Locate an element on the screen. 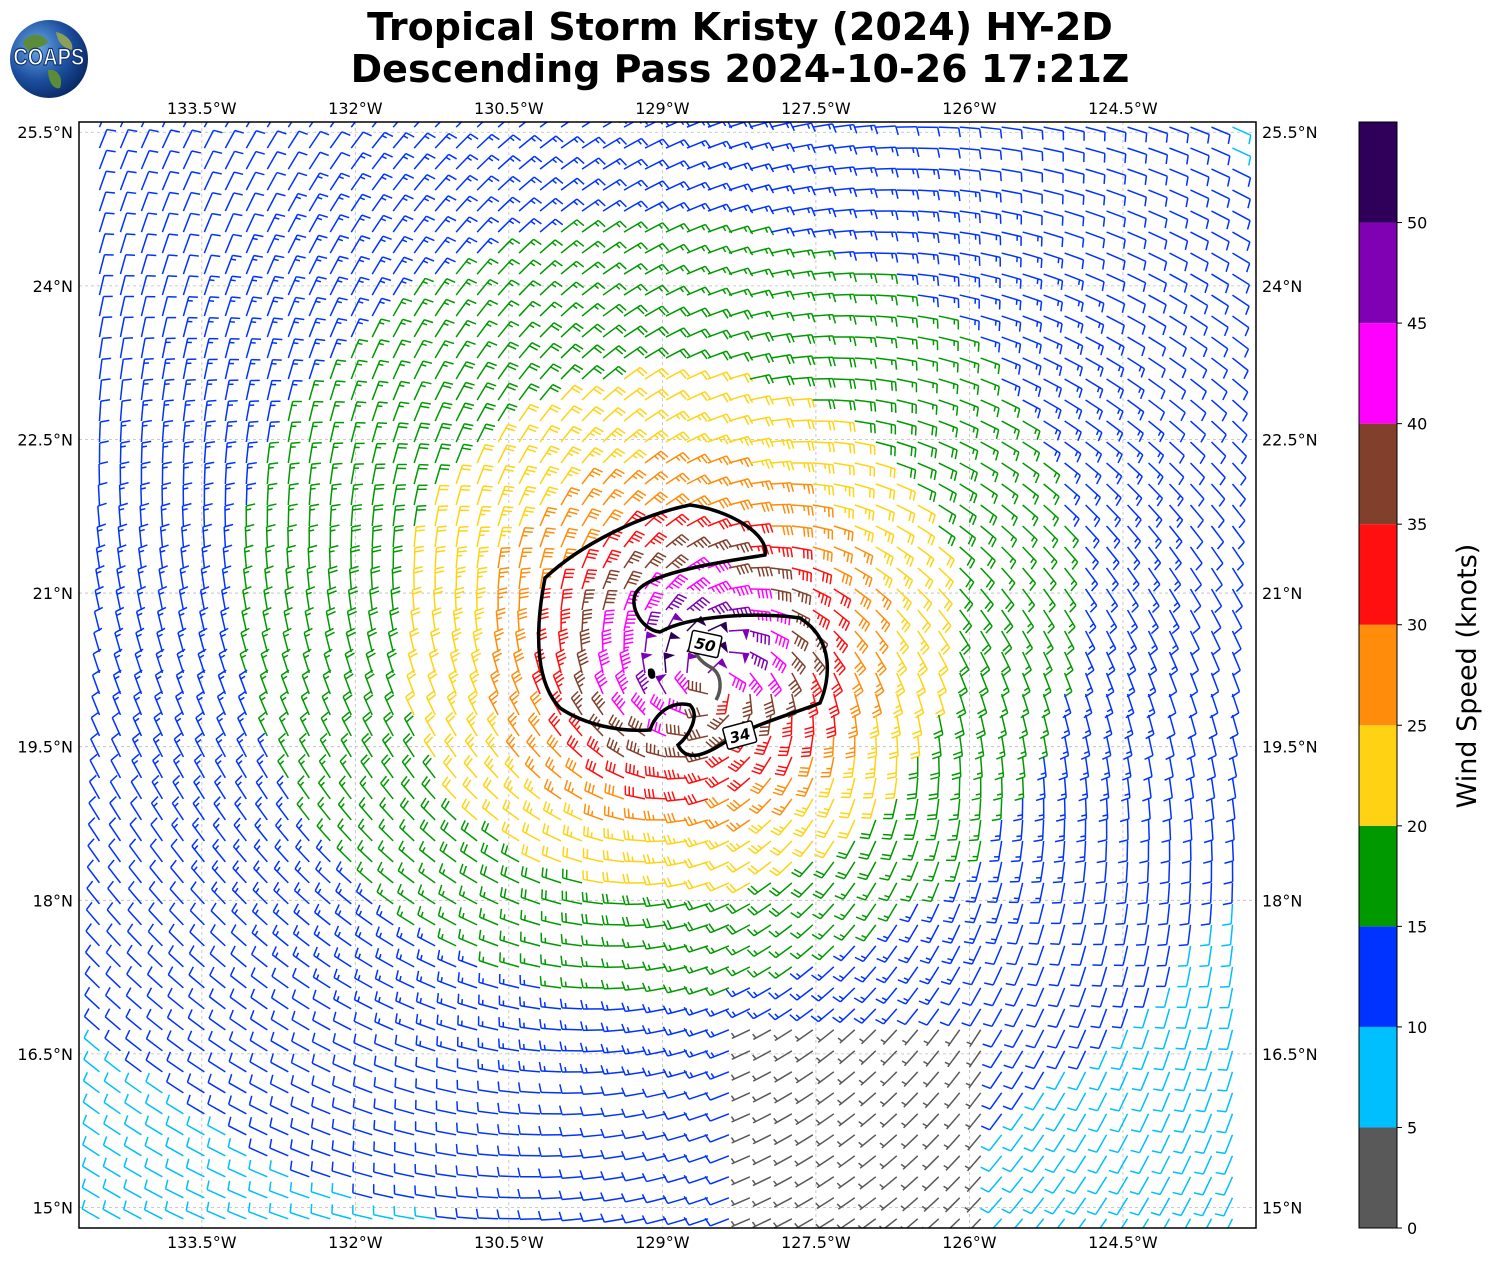 This screenshot has width=1496, height=1264. coaps-logo: COAPS is located at coordinates (49, 59).